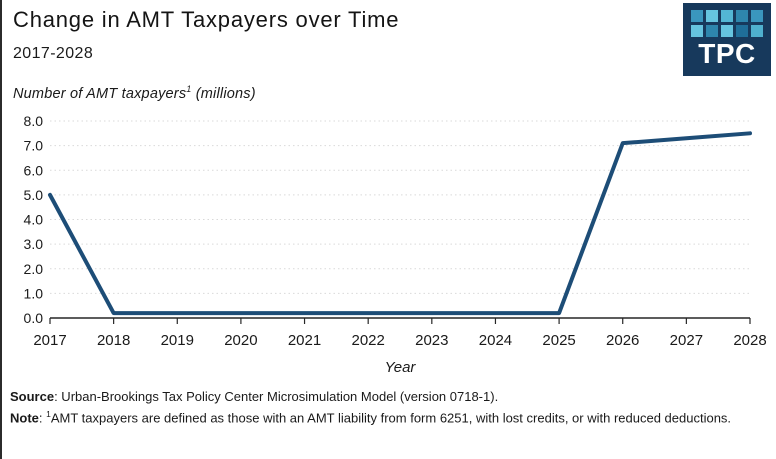 Image resolution: width=776 pixels, height=459 pixels. What do you see at coordinates (34, 293) in the screenshot?
I see `y-tick-label: 1.0` at bounding box center [34, 293].